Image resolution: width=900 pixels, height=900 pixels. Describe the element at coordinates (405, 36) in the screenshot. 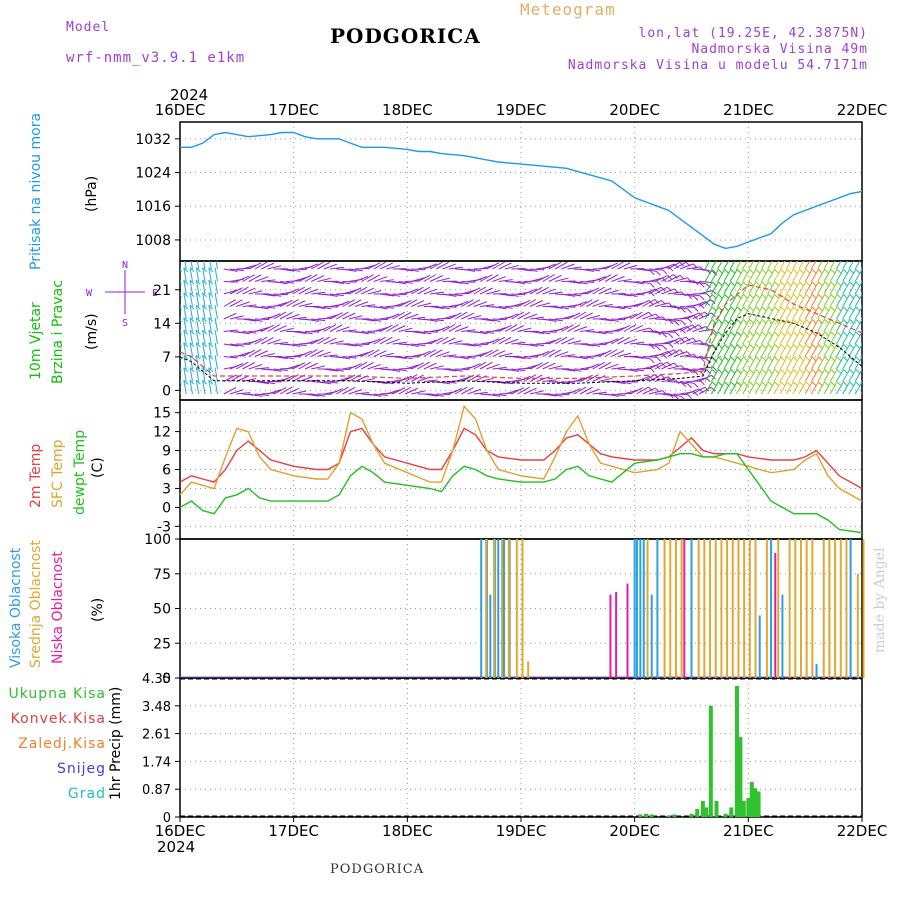

I see `page-title: PODGORICA` at that location.